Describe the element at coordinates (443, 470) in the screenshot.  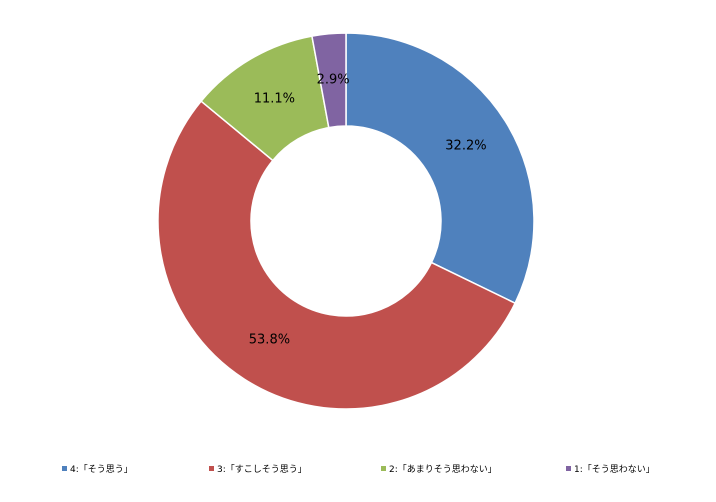
I see `legend-label-3: 2:「あまりそう思わない」` at that location.